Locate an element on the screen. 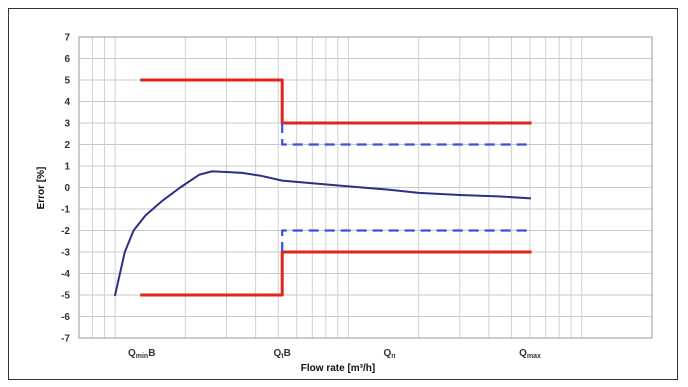 The image size is (688, 387). y-tick-label: -7 is located at coordinates (65, 339).